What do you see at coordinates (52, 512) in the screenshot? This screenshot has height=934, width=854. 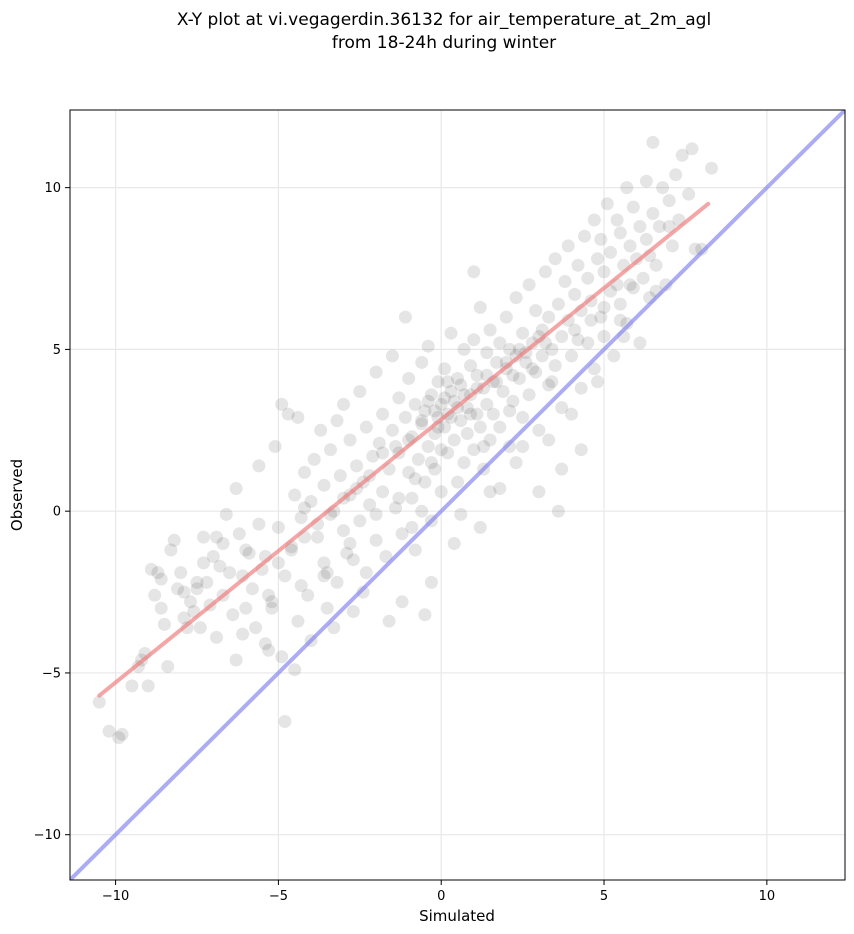 I see `y-axis-ticks: −10 −5 0 5 10` at bounding box center [52, 512].